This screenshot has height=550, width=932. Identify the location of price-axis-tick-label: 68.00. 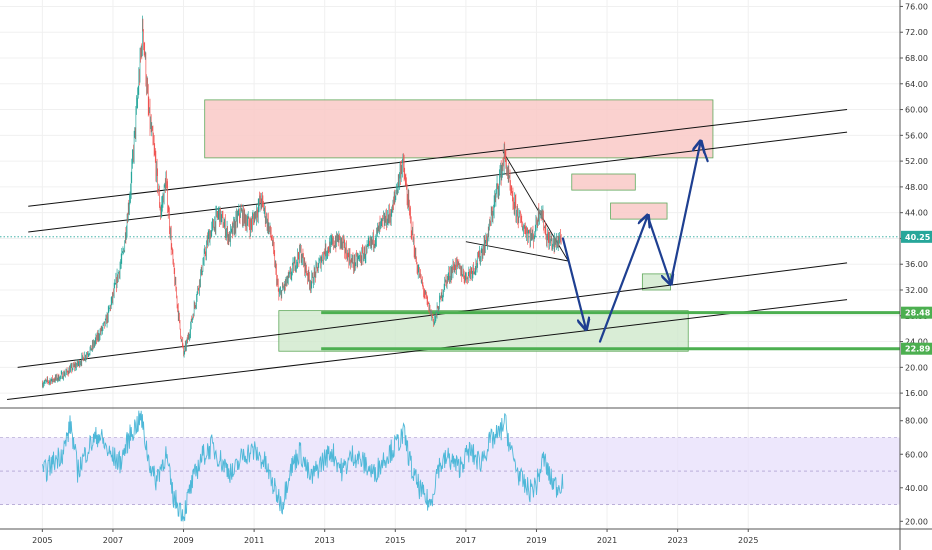
(916, 58).